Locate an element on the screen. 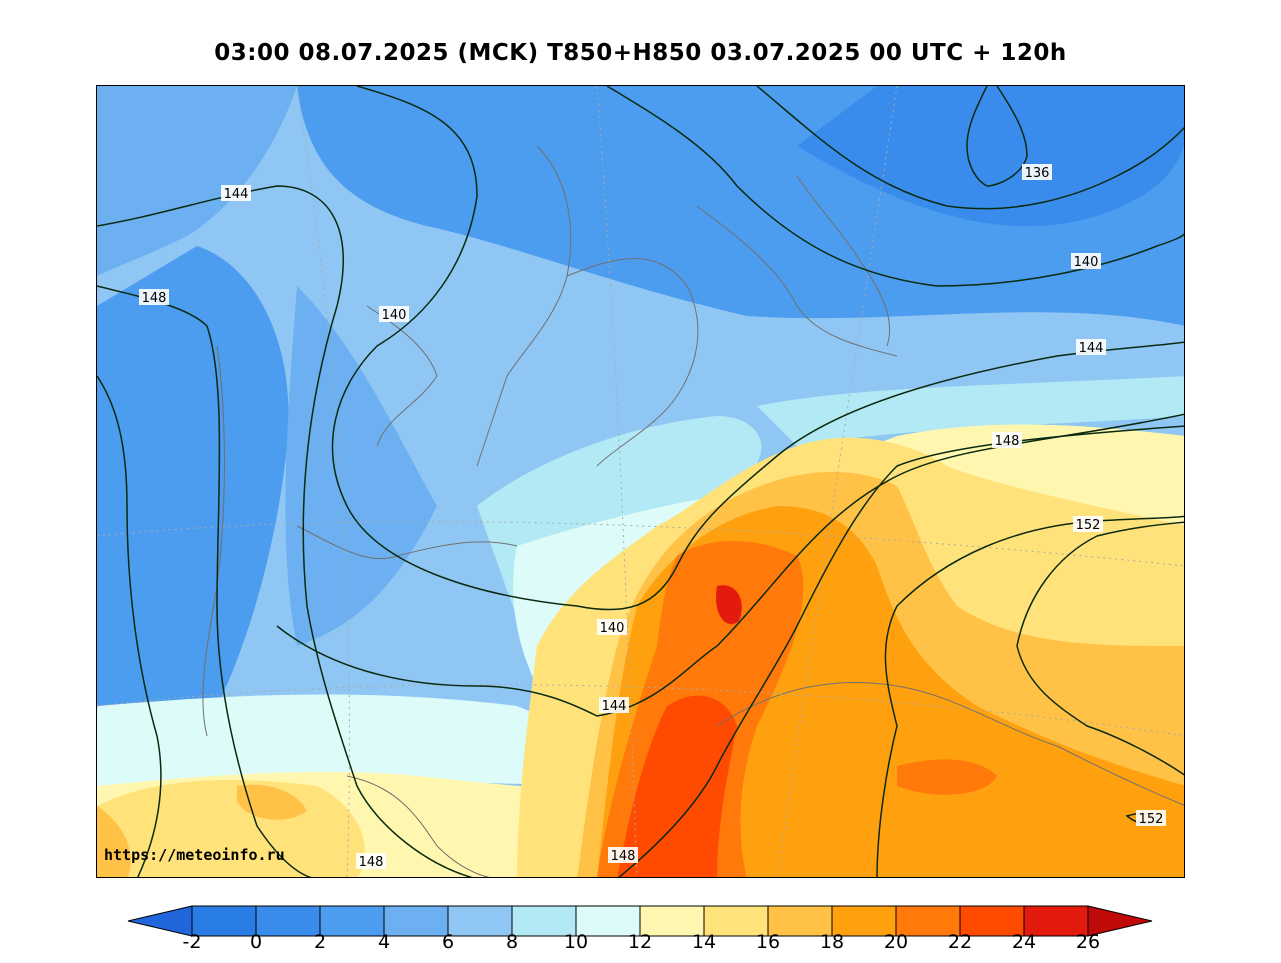 Image resolution: width=1281 pixels, height=963 pixels. colorbar-tick-label: 10 is located at coordinates (576, 942).